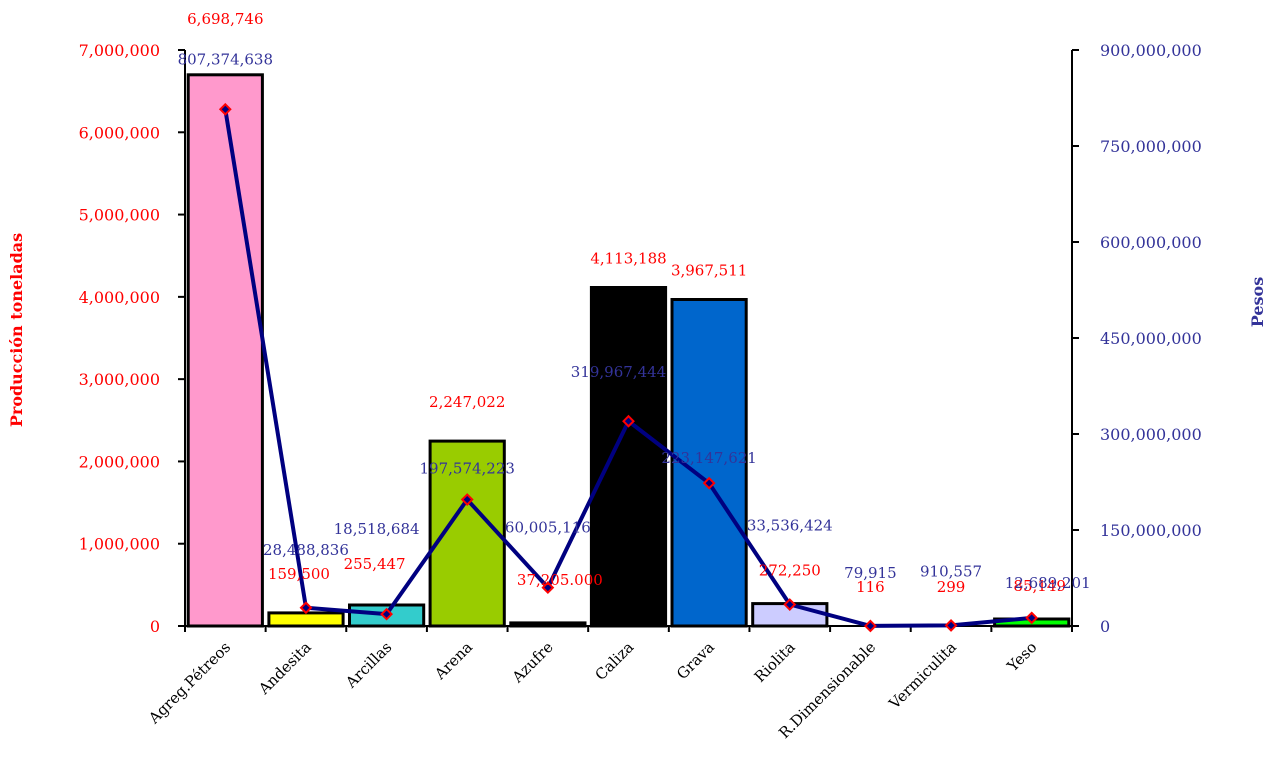 The width and height of the screenshot is (1269, 758). What do you see at coordinates (299, 574) in the screenshot?
I see `bar-data-label: 159,500` at bounding box center [299, 574].